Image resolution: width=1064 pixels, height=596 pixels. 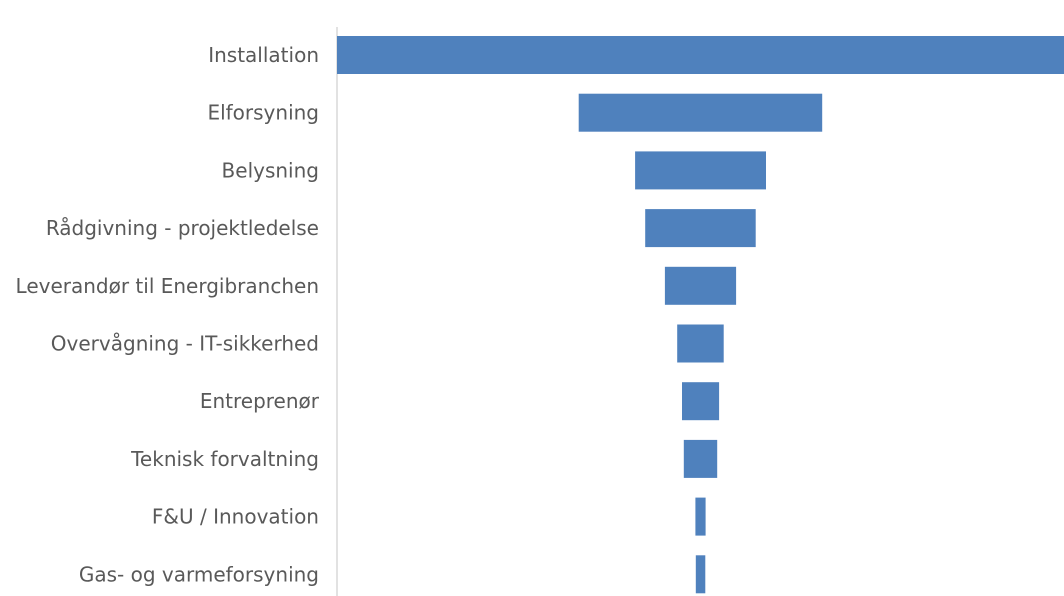 I want to click on category-label: Teknisk forvaltning, so click(x=224, y=459).